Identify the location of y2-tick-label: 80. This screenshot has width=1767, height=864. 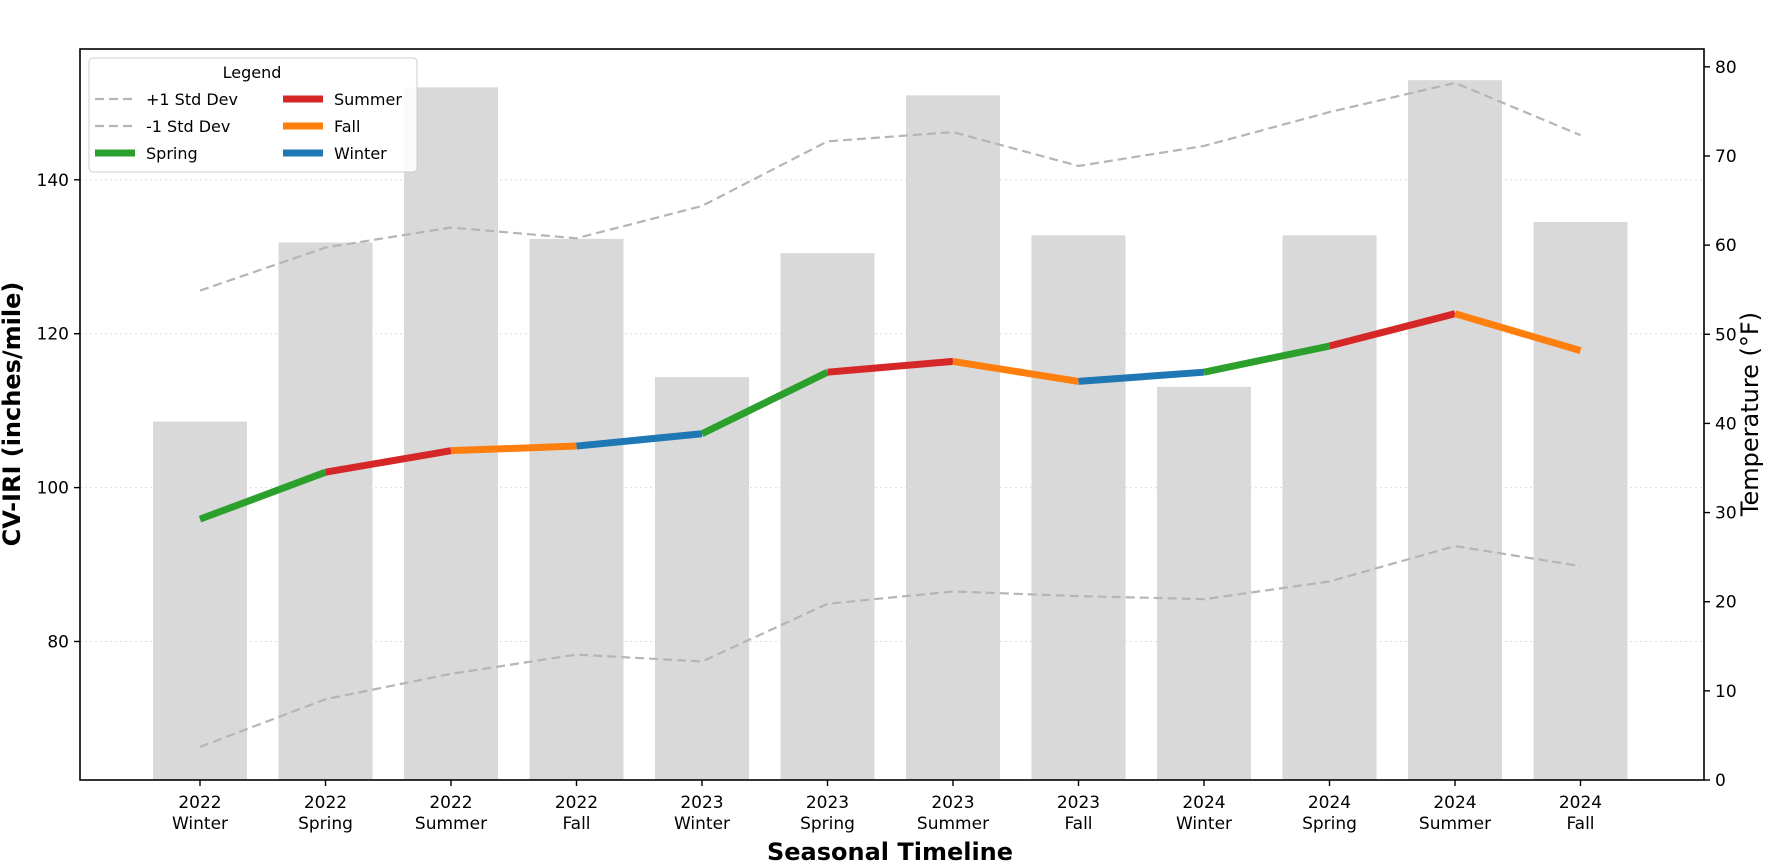
(1726, 68).